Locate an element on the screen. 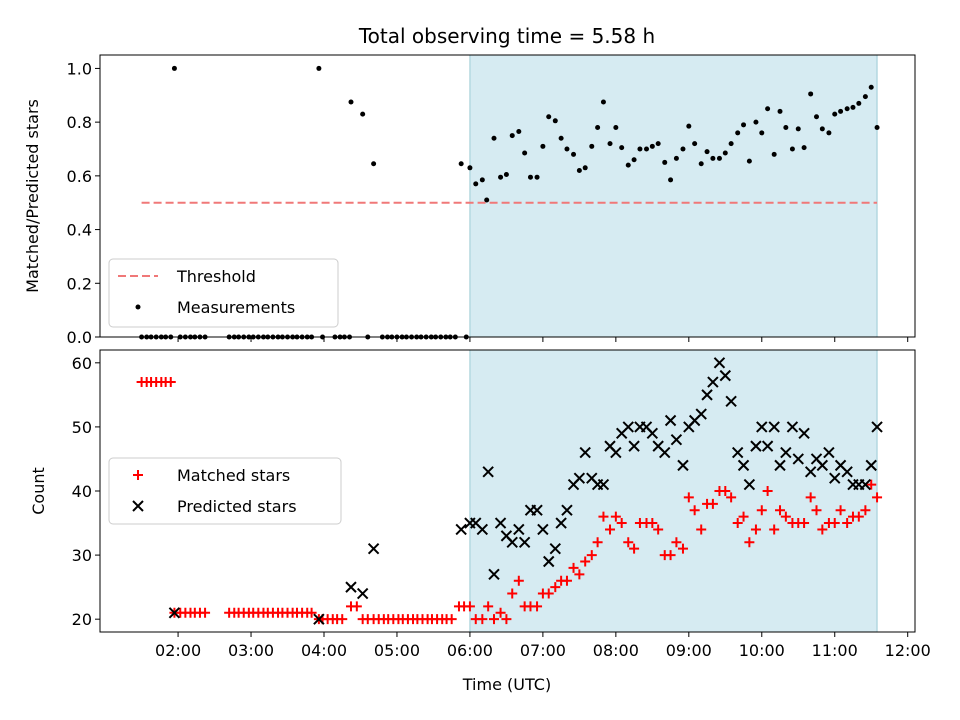  top-legend-box is located at coordinates (223, 293).